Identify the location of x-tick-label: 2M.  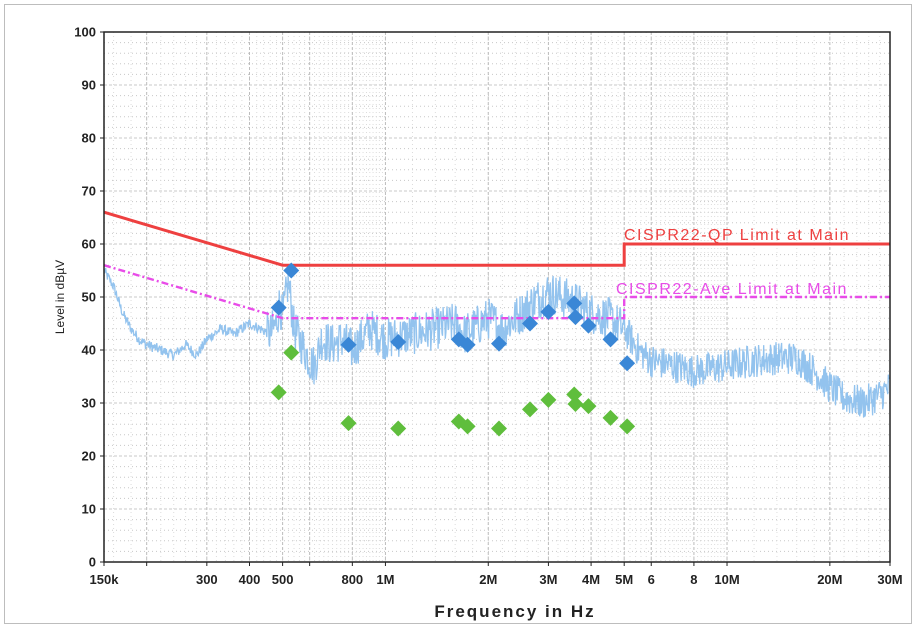
(488, 579).